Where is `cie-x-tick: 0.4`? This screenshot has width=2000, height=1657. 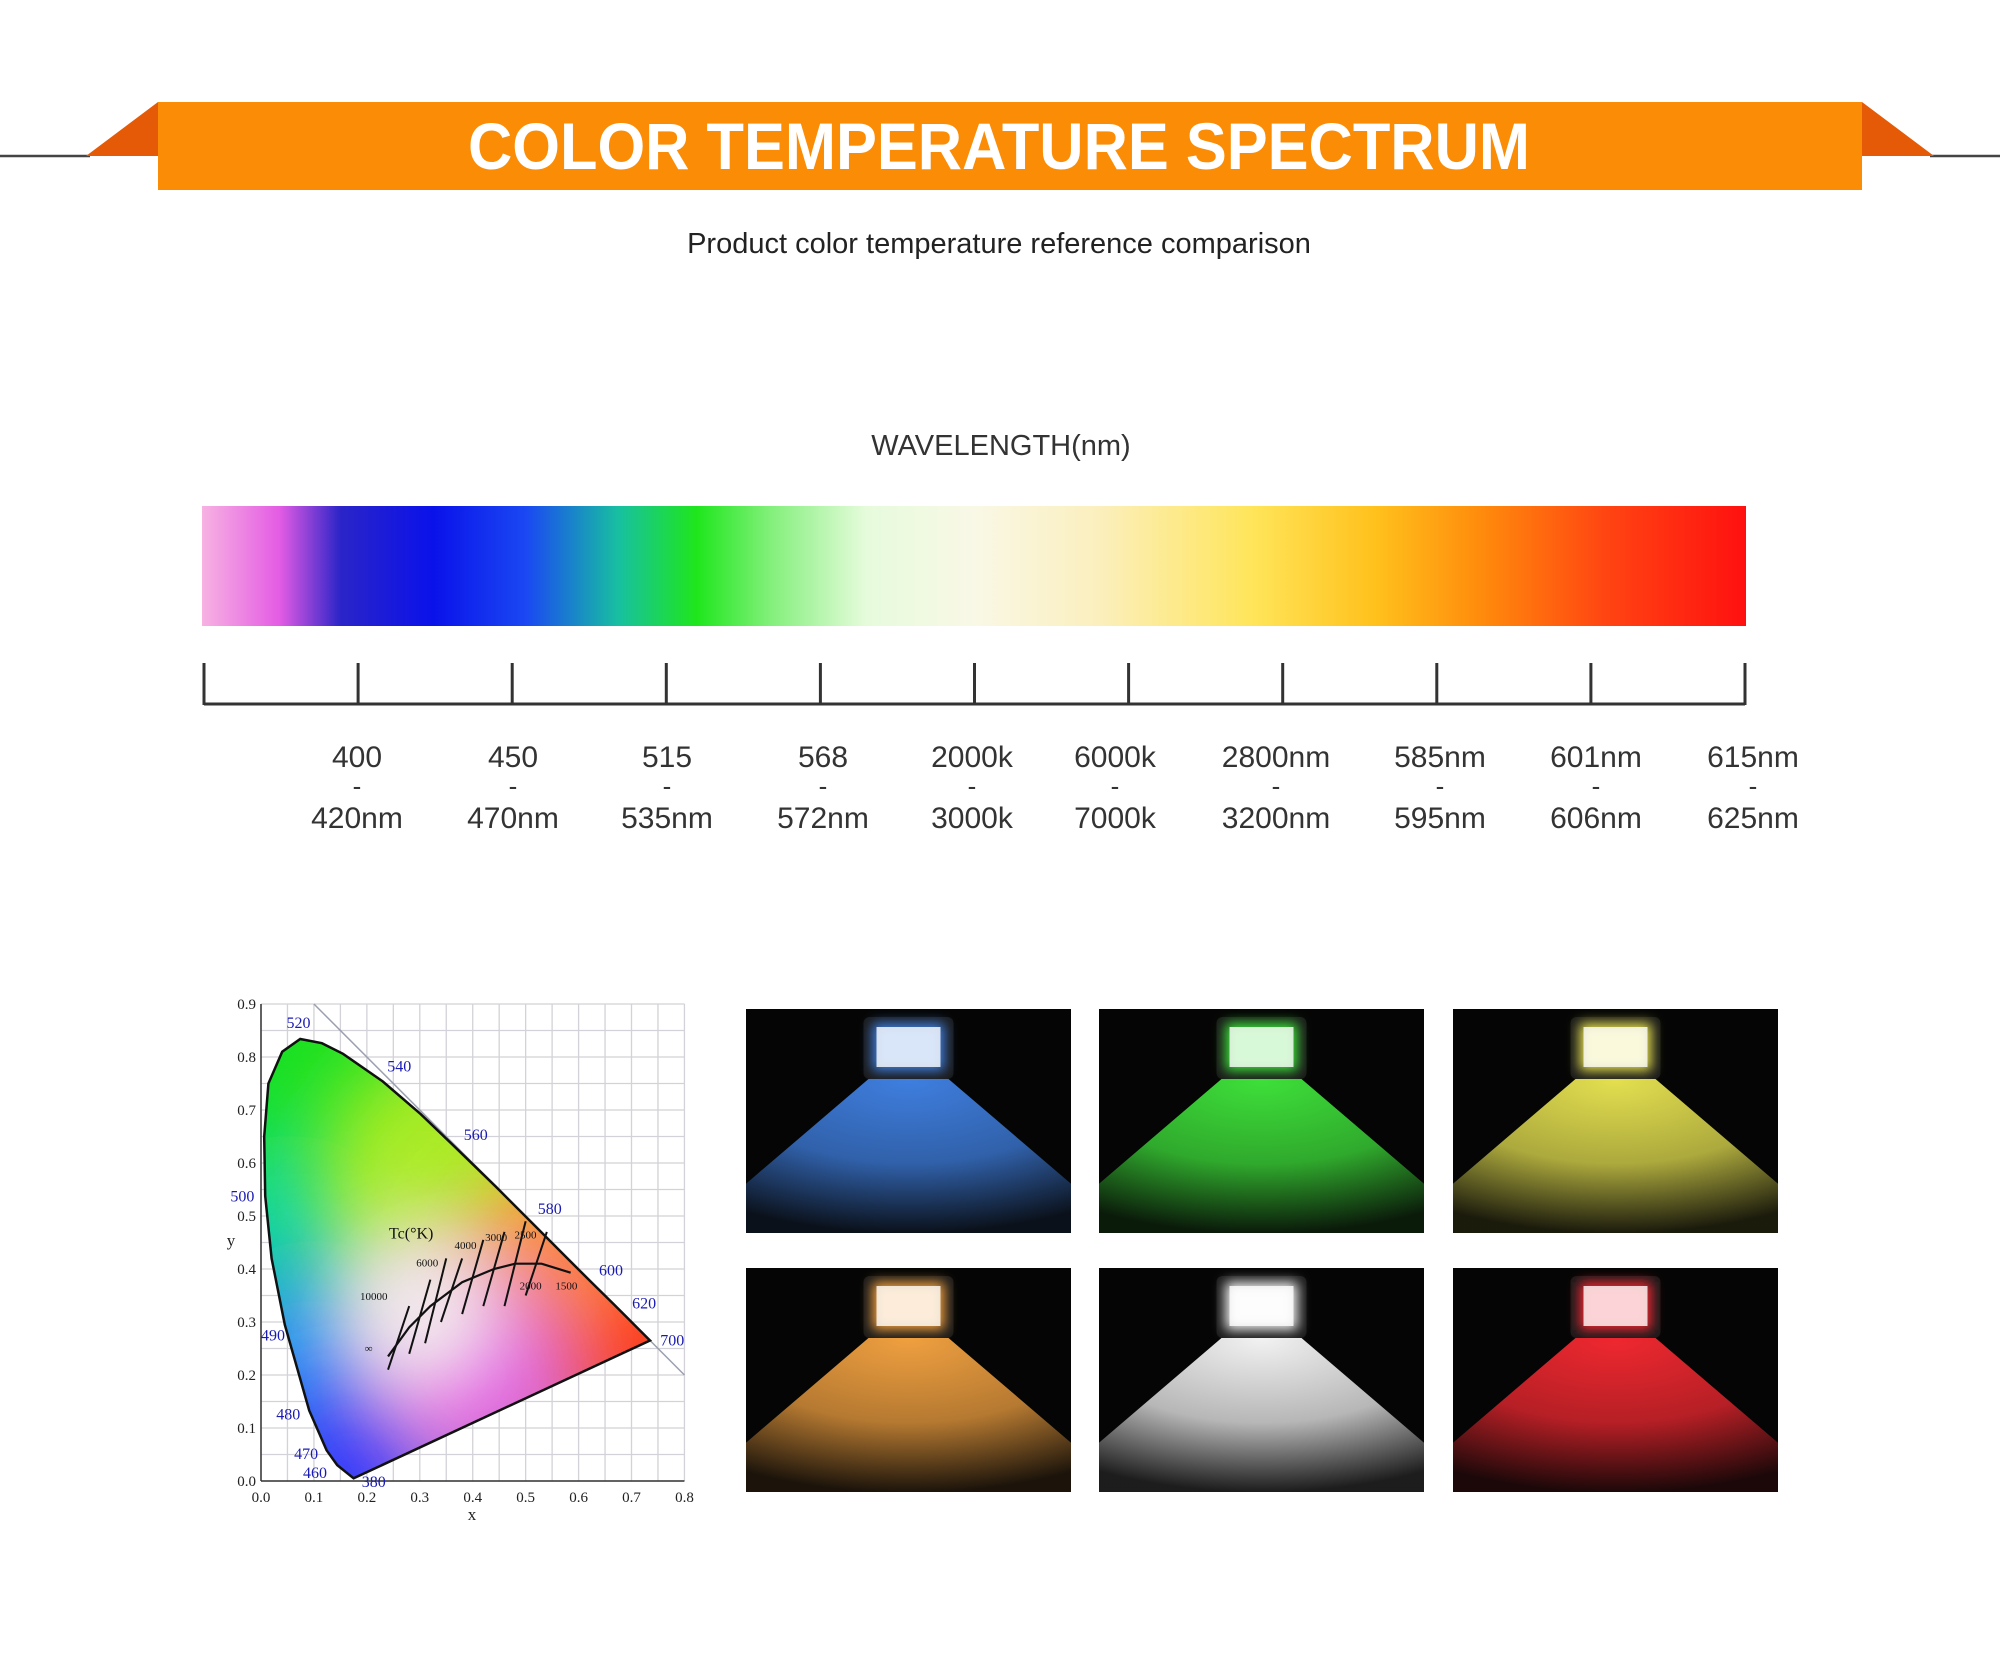
cie-x-tick: 0.4 is located at coordinates (472, 1498).